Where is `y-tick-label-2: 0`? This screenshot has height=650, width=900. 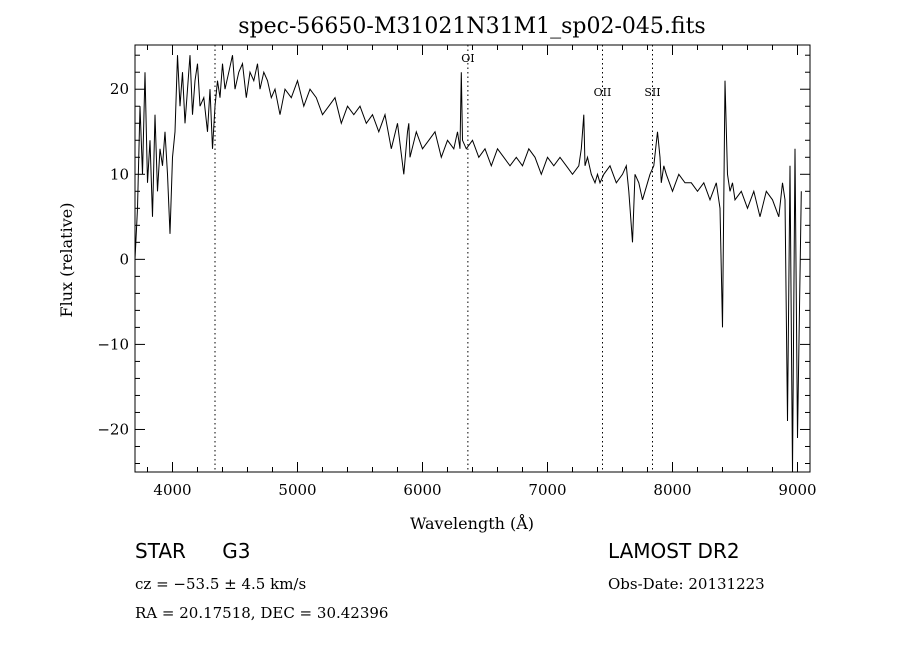
y-tick-label-2: 0 is located at coordinates (124, 259).